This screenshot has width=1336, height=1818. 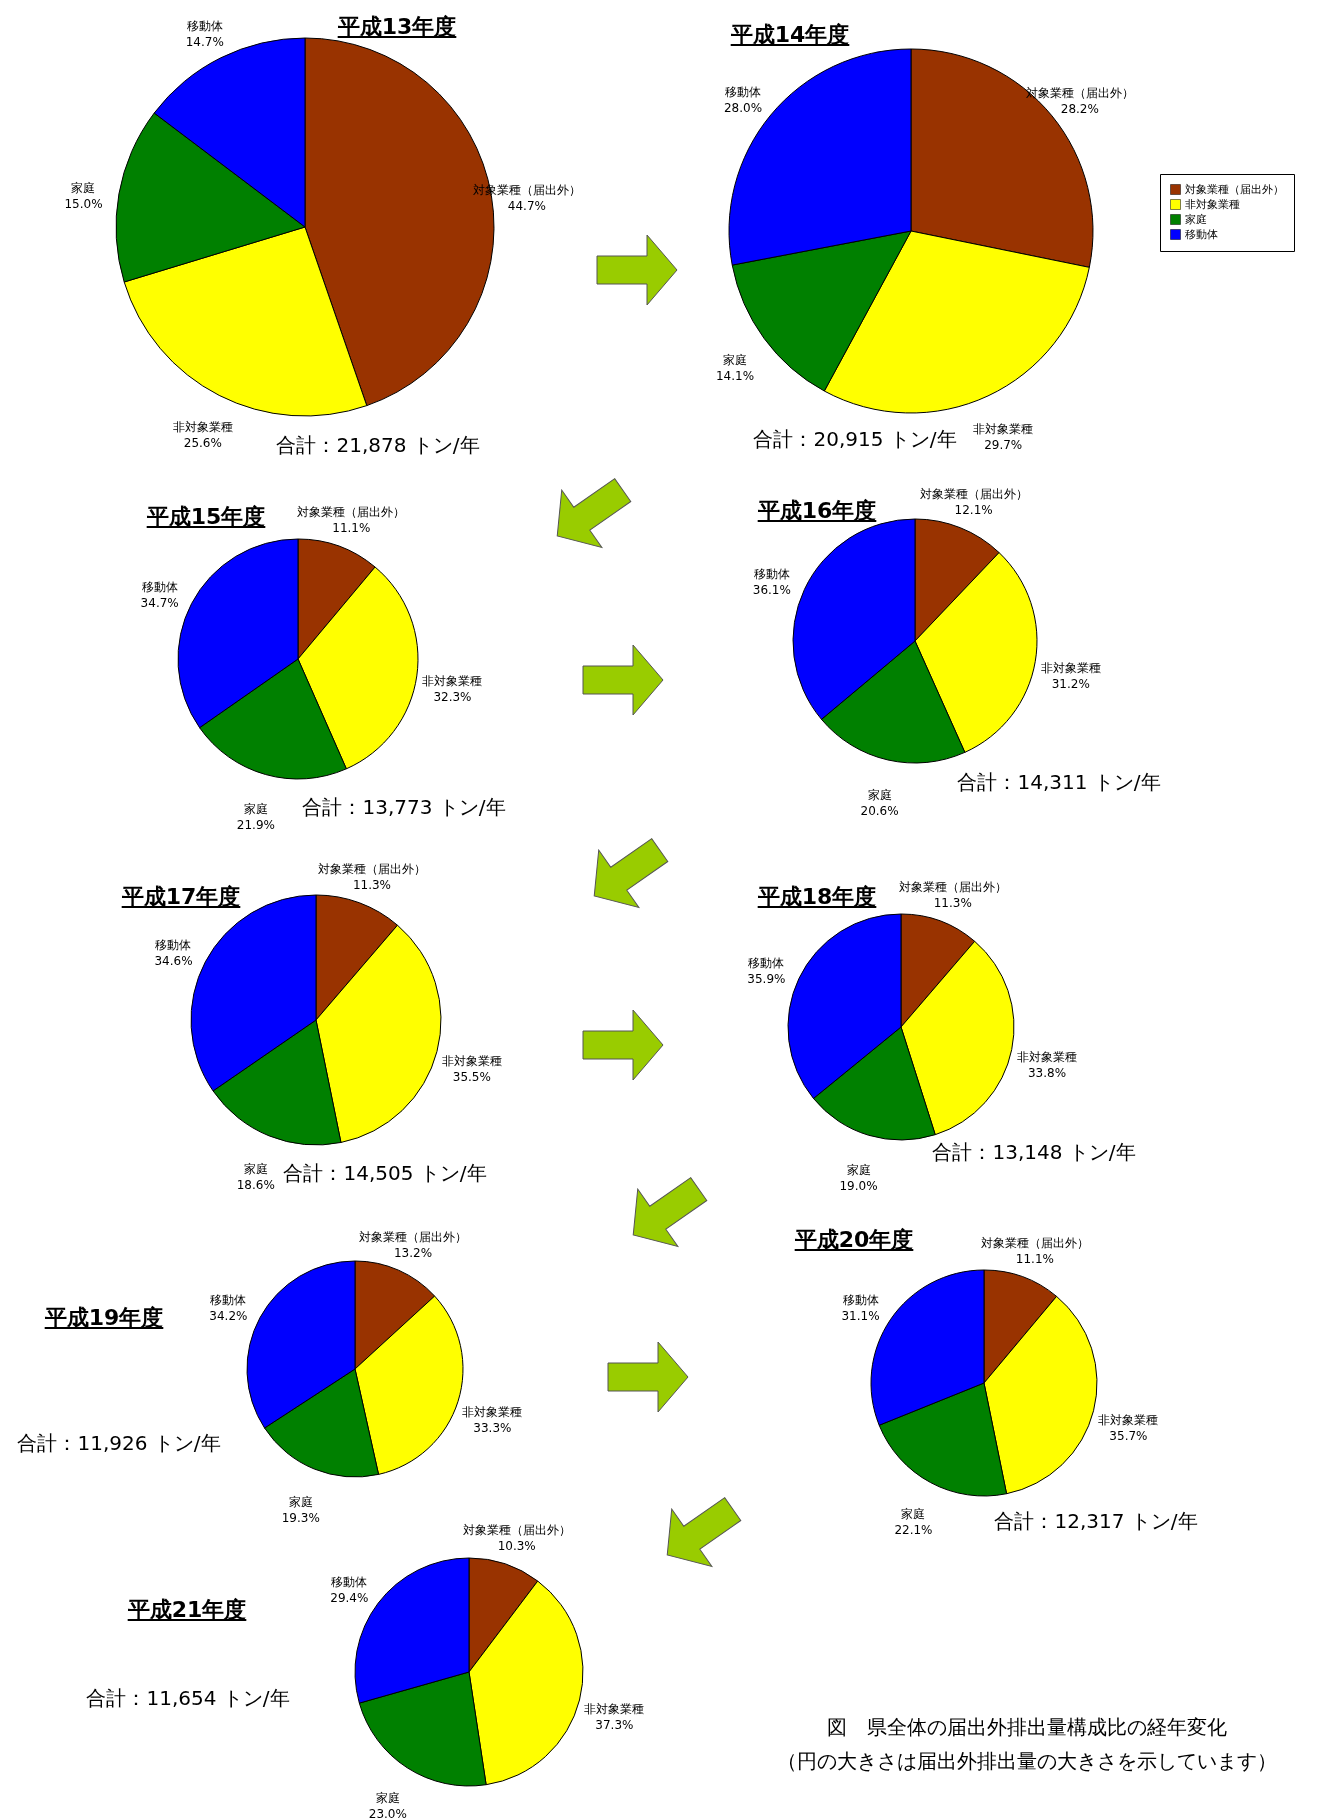 What do you see at coordinates (1003, 444) in the screenshot?
I see `data-label: 29.7%` at bounding box center [1003, 444].